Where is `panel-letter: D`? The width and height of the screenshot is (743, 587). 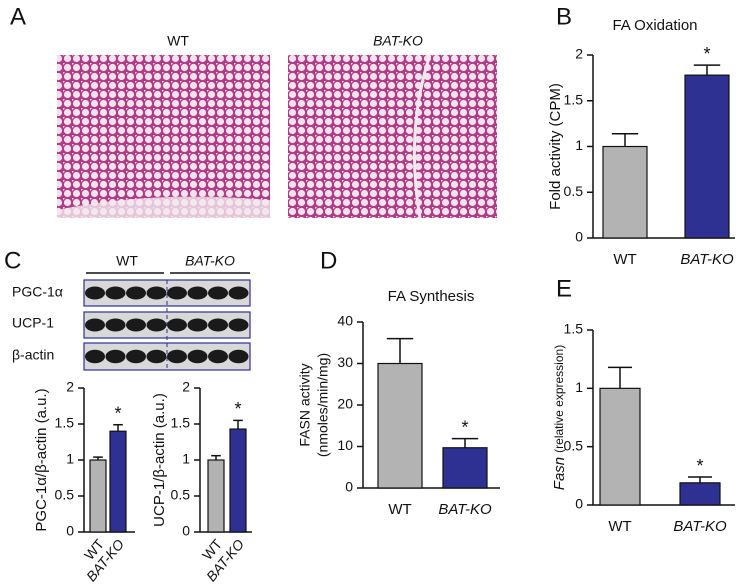 panel-letter: D is located at coordinates (328, 260).